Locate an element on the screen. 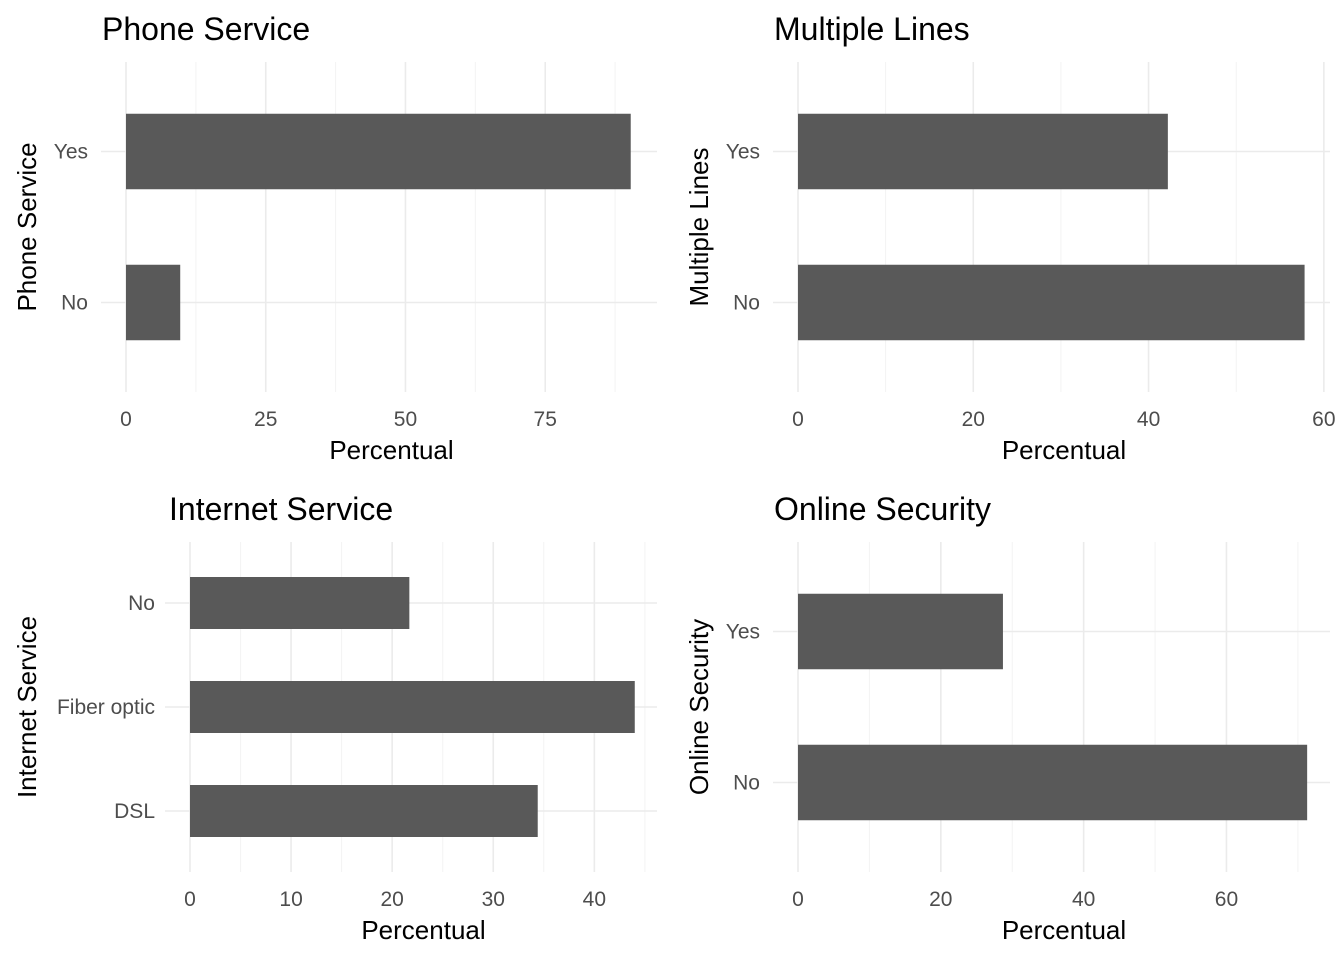  internet-service-y-axis-title: Internet Service is located at coordinates (27, 707).